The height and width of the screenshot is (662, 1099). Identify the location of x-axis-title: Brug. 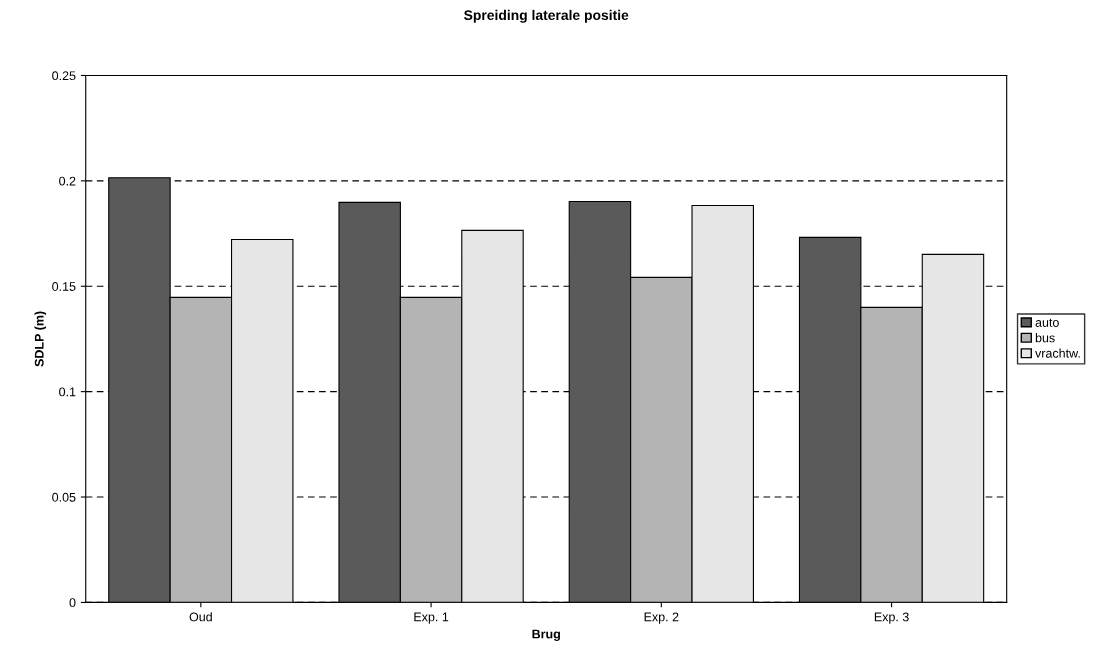
(546, 635).